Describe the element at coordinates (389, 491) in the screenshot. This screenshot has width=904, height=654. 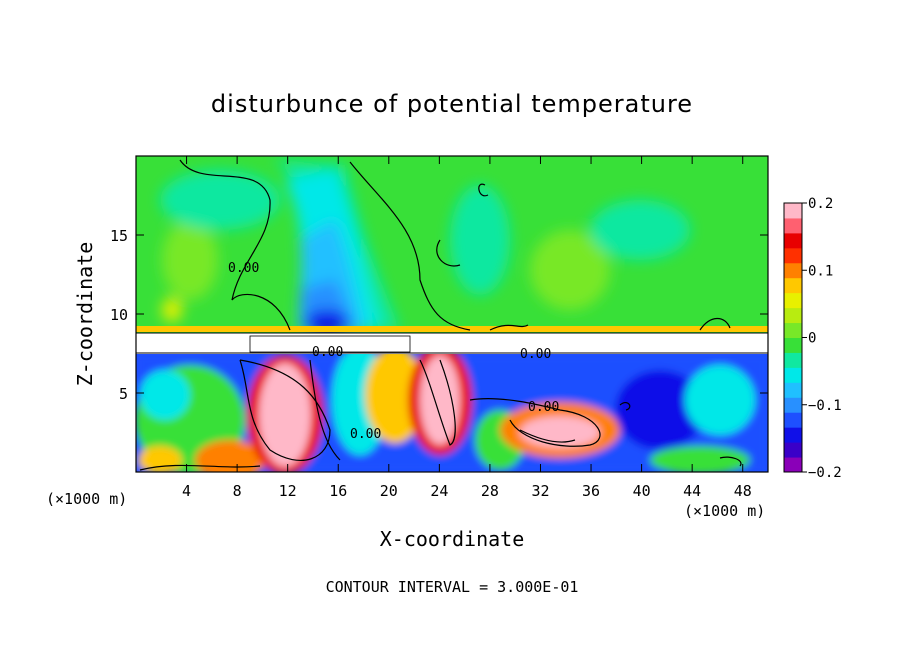
I see `x-tick-label: 20` at that location.